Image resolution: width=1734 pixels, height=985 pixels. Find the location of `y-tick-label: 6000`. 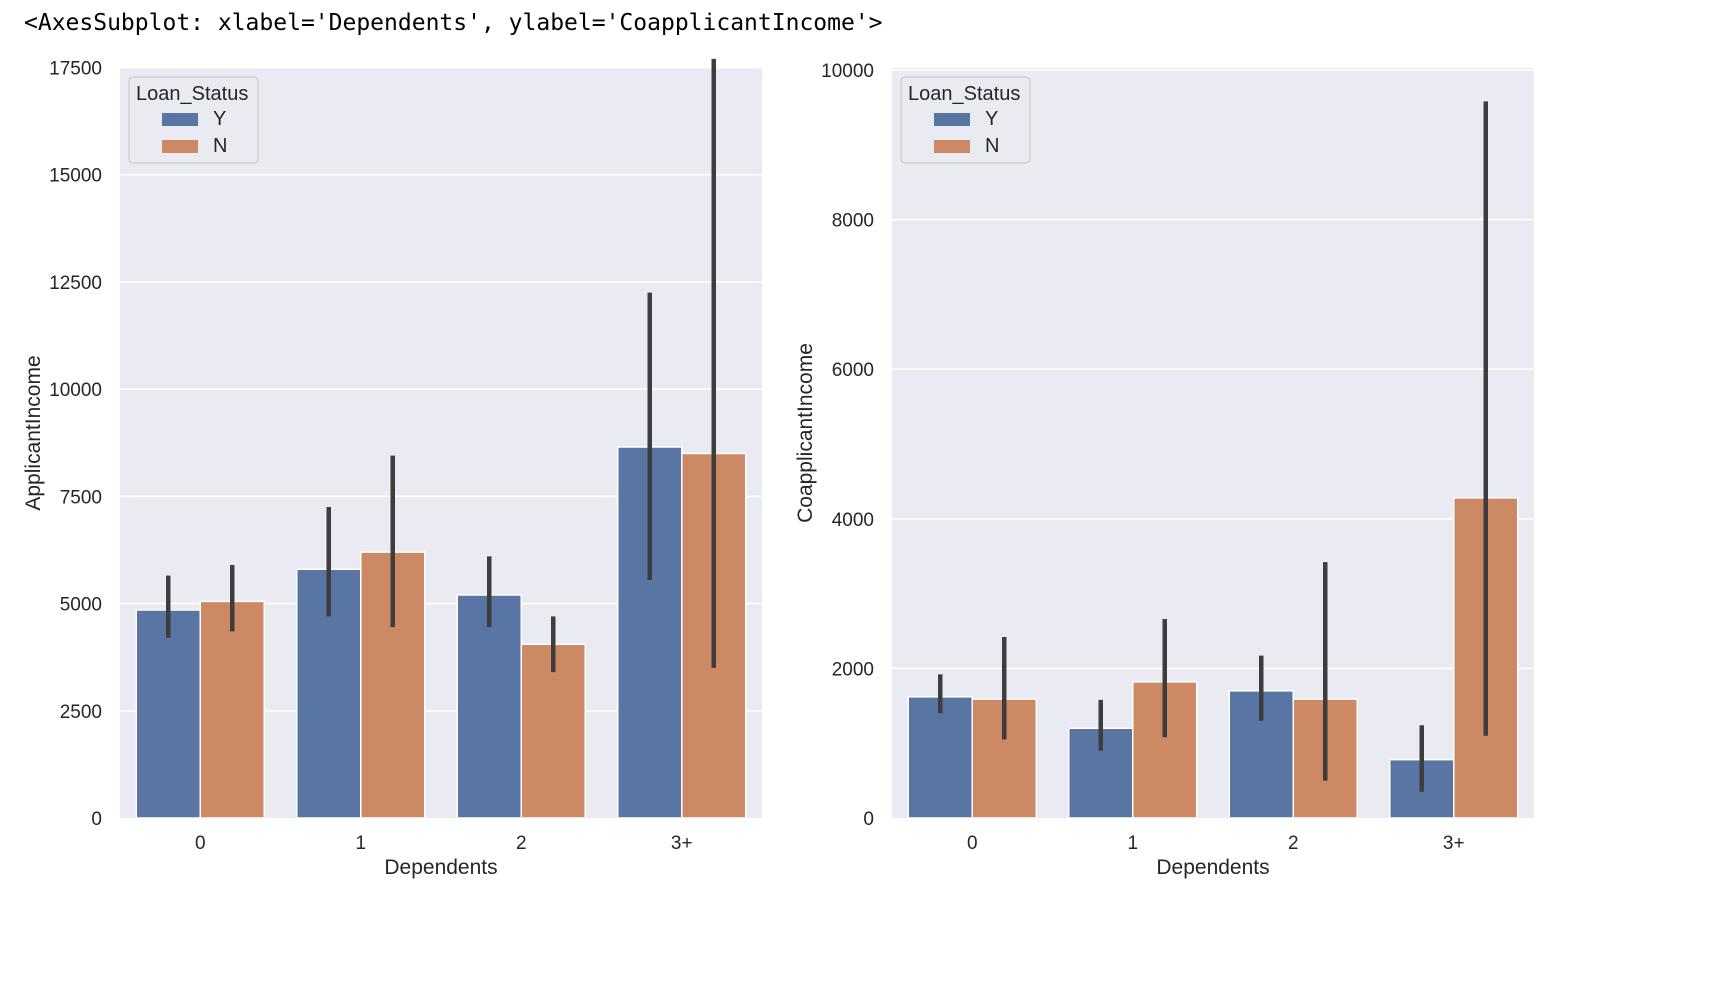

y-tick-label: 6000 is located at coordinates (853, 370).